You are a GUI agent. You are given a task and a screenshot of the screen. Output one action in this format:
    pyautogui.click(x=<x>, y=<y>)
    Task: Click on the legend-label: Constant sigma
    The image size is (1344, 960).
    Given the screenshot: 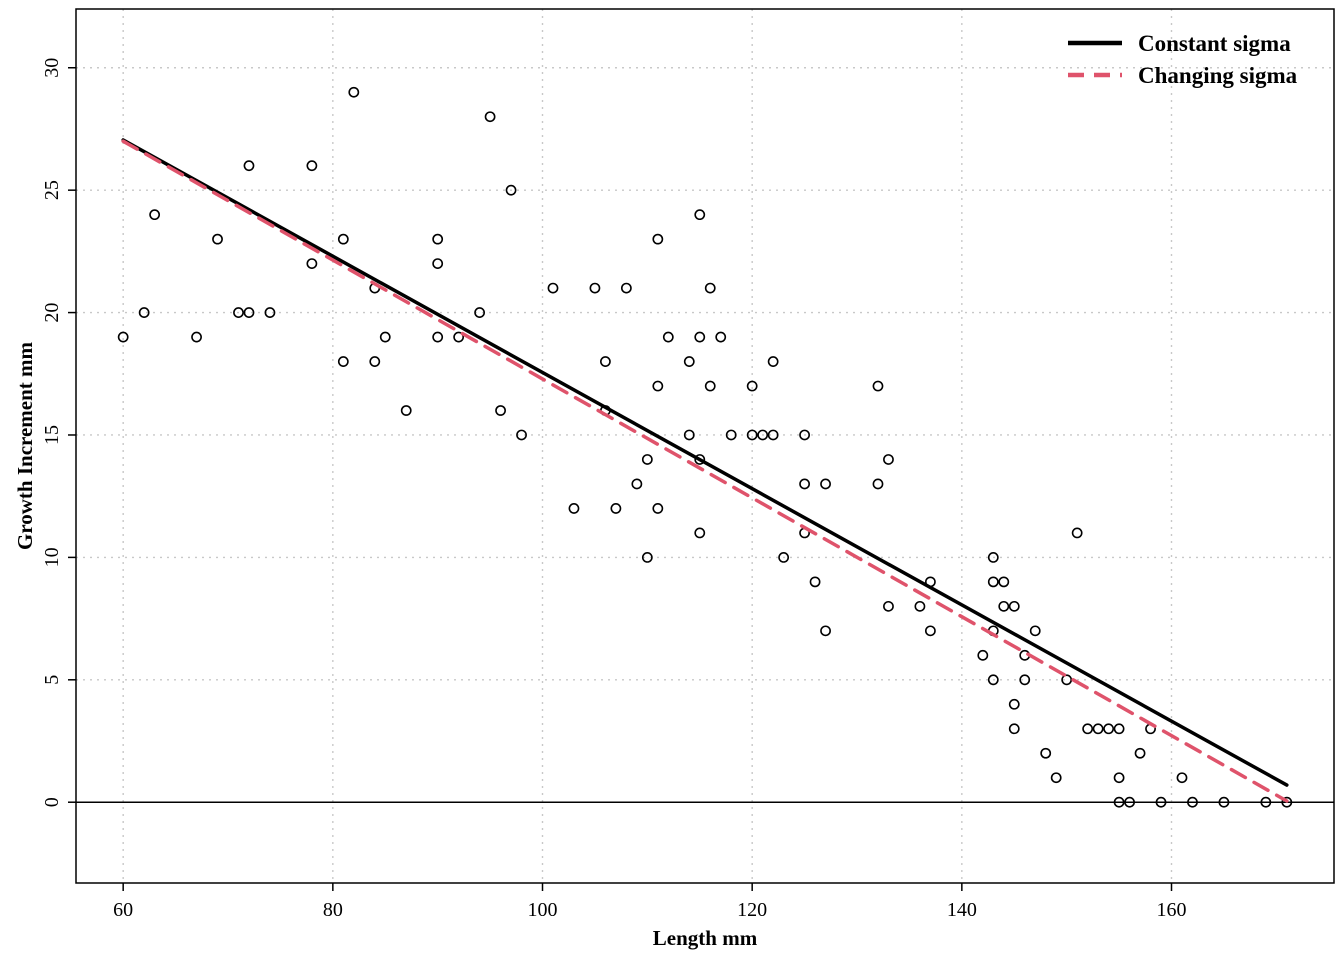 What is the action you would take?
    pyautogui.click(x=1214, y=43)
    